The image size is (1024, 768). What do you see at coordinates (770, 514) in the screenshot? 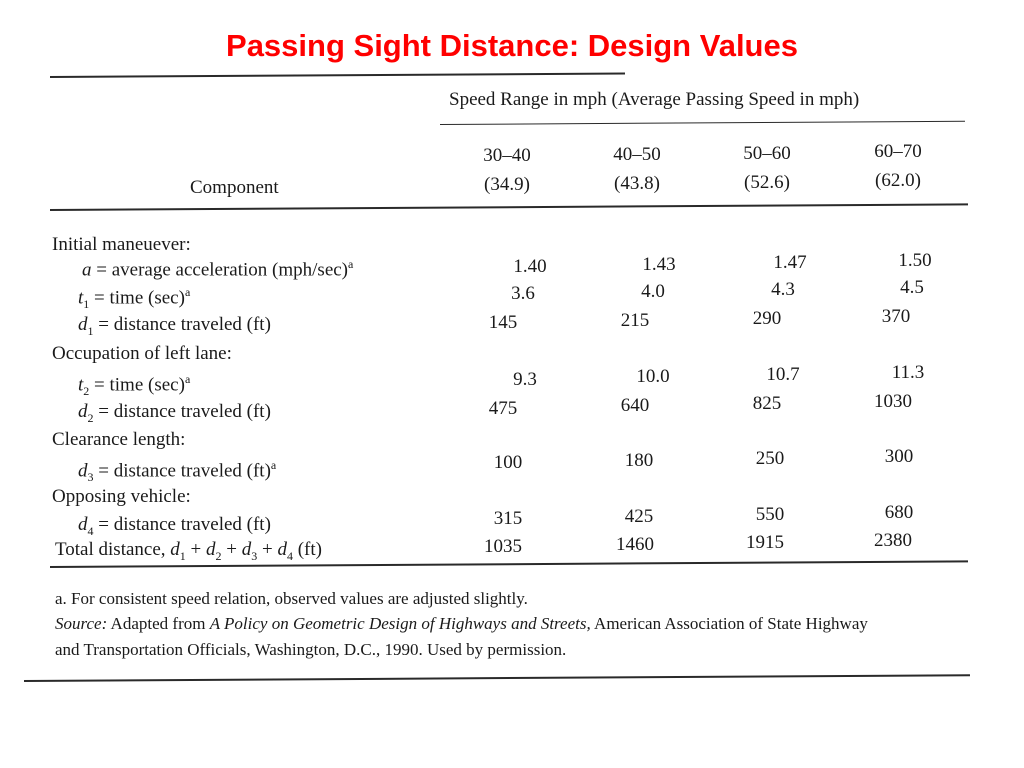
I see `cell: 550` at bounding box center [770, 514].